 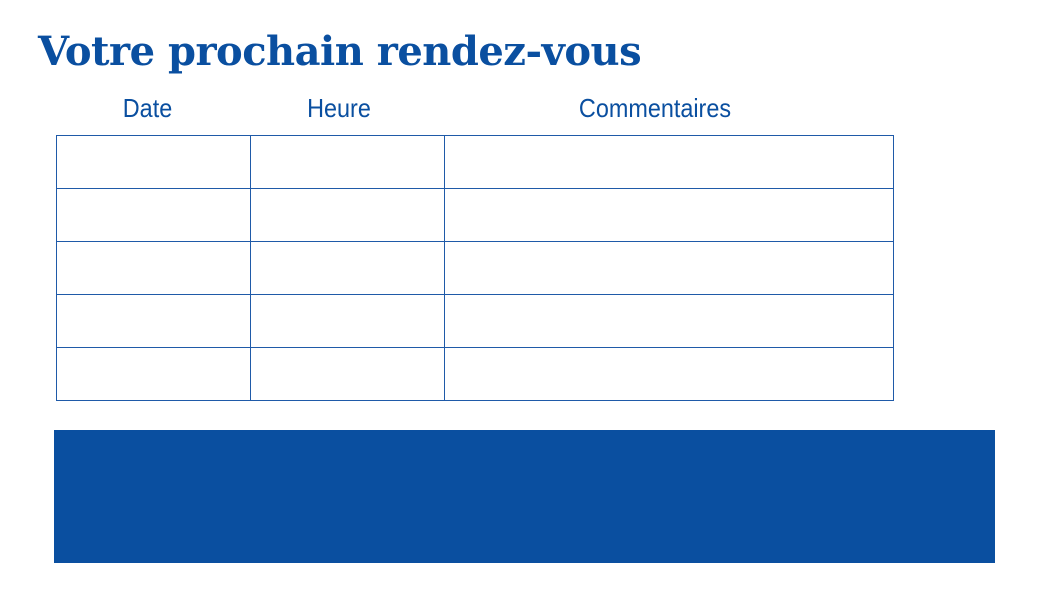 I want to click on column-header-date: Date, so click(x=147, y=108).